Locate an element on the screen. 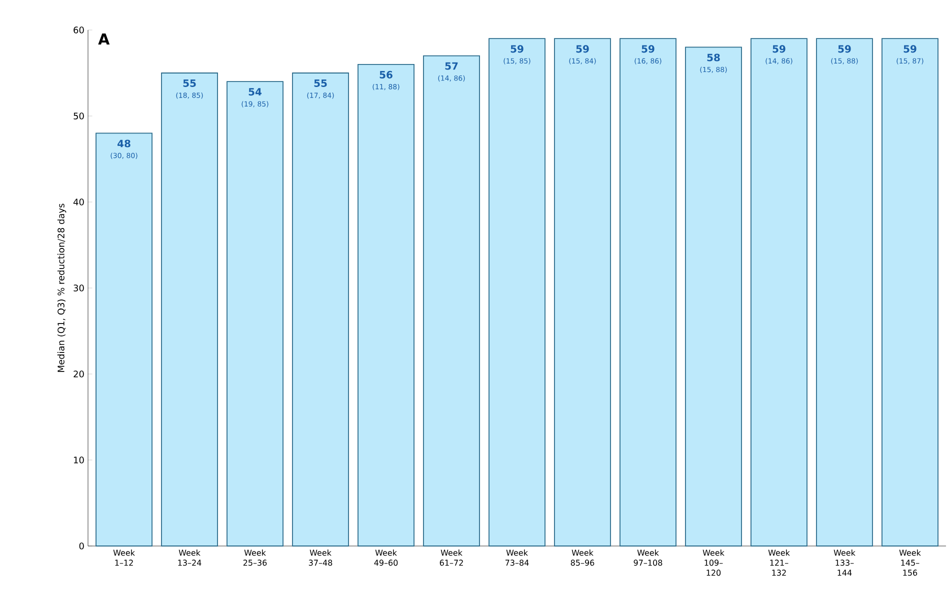 This screenshot has width=948, height=603. x-tick-label: Week 133–144 is located at coordinates (845, 563).